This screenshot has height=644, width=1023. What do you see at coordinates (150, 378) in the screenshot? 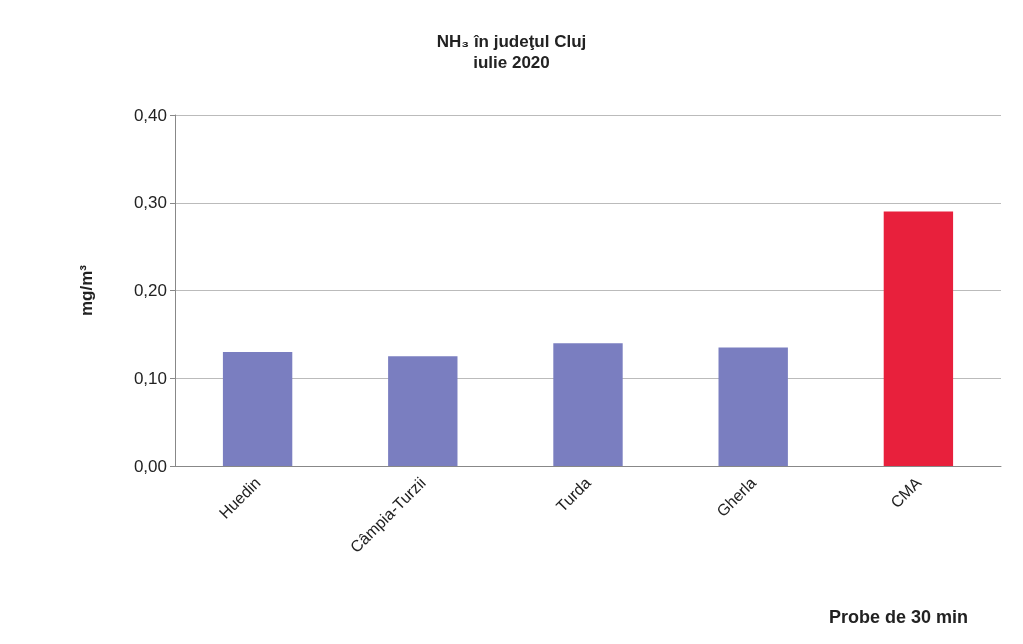
I see `y-tick-label: 0,10` at bounding box center [150, 378].